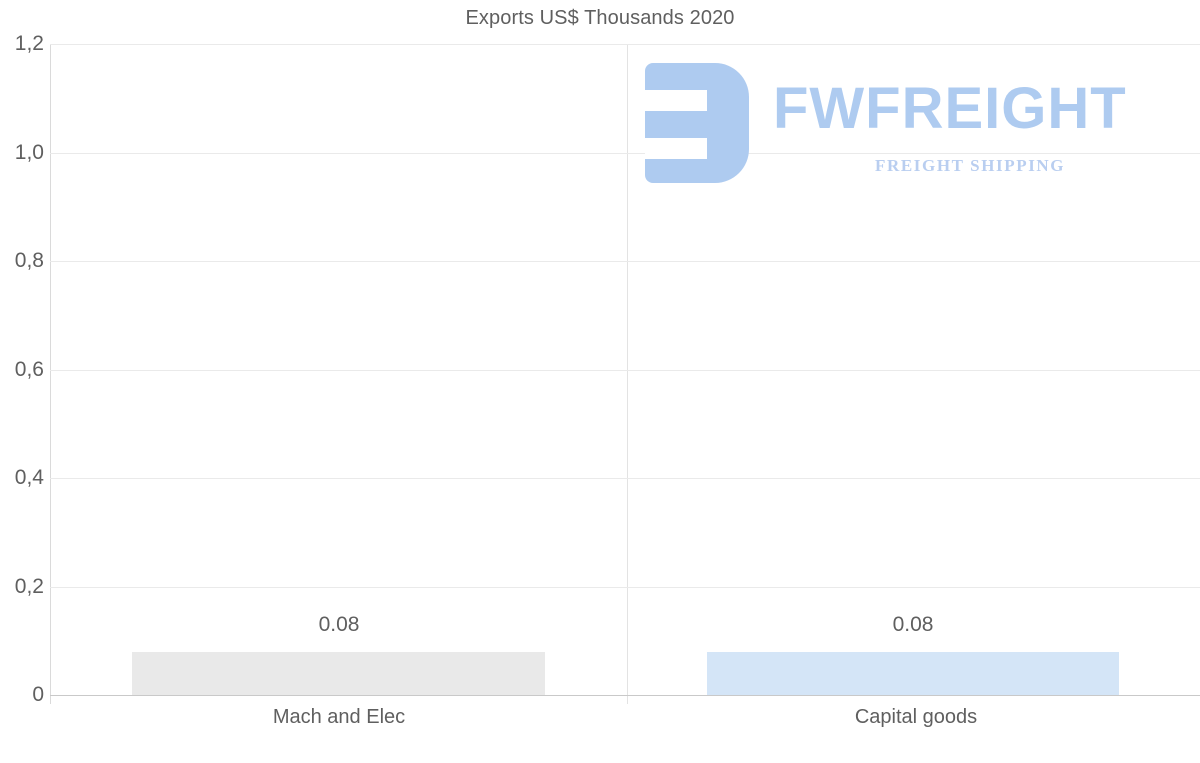 Image resolution: width=1200 pixels, height=763 pixels. I want to click on y-tick-label-0: 0, so click(38, 694).